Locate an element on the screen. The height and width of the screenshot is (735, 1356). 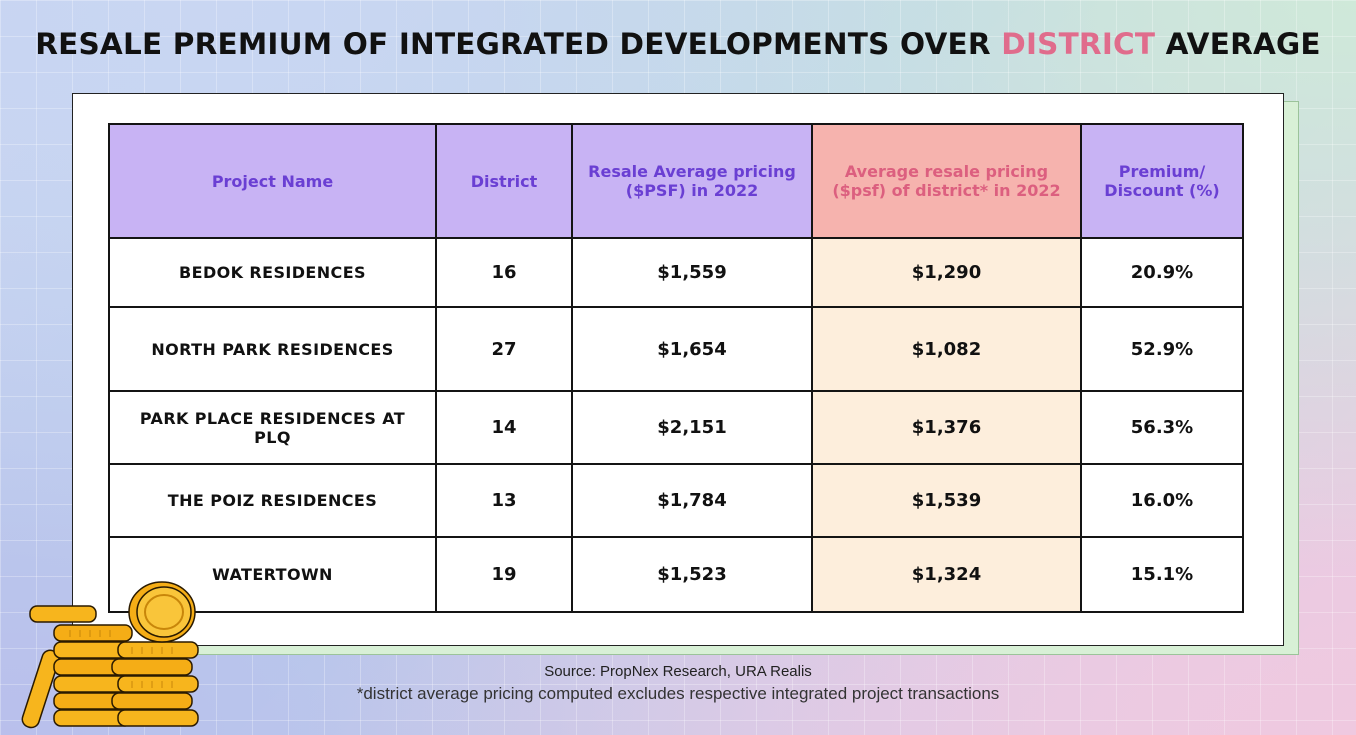
header-premium: Premium/Discount (%) is located at coordinates (1162, 181).